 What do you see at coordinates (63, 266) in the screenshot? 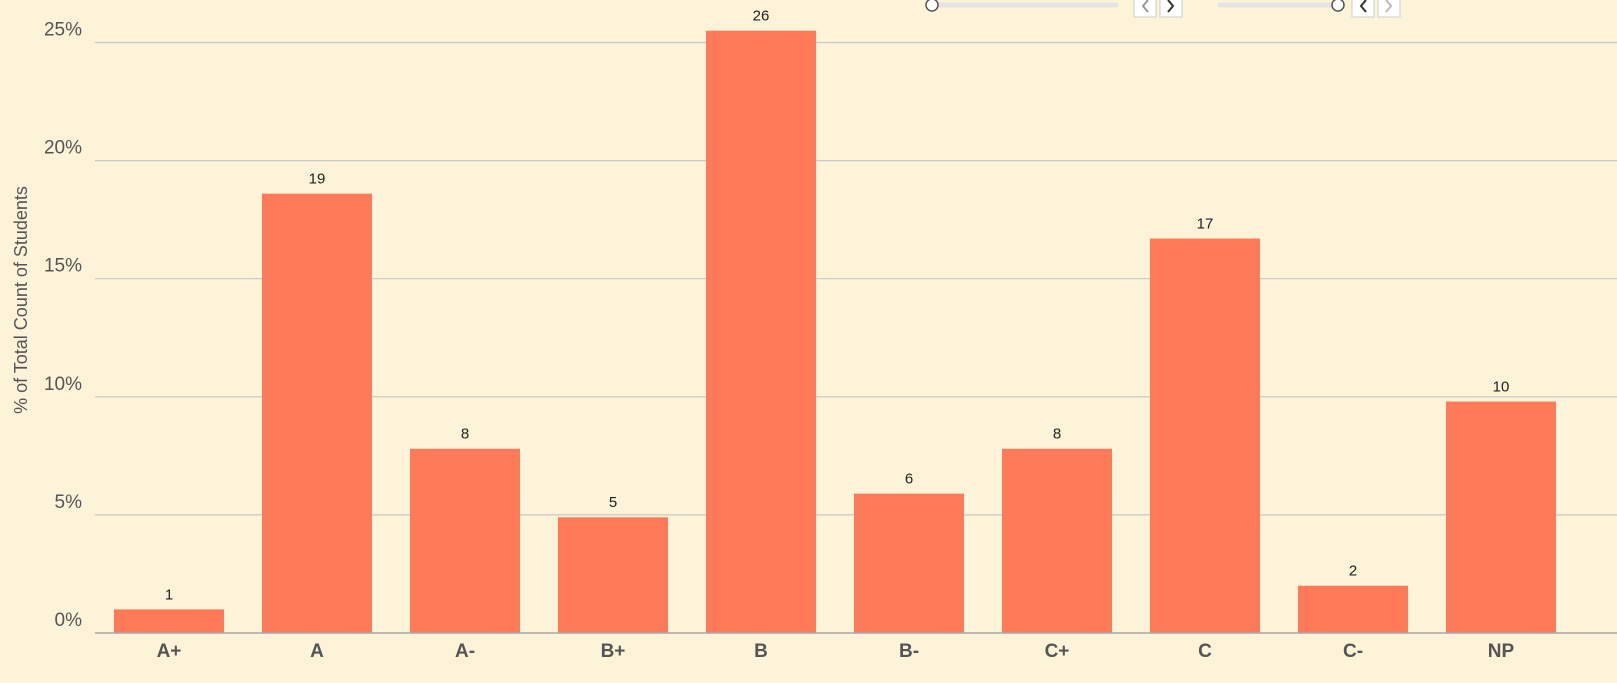
I see `y-tick-label: 15%` at bounding box center [63, 266].